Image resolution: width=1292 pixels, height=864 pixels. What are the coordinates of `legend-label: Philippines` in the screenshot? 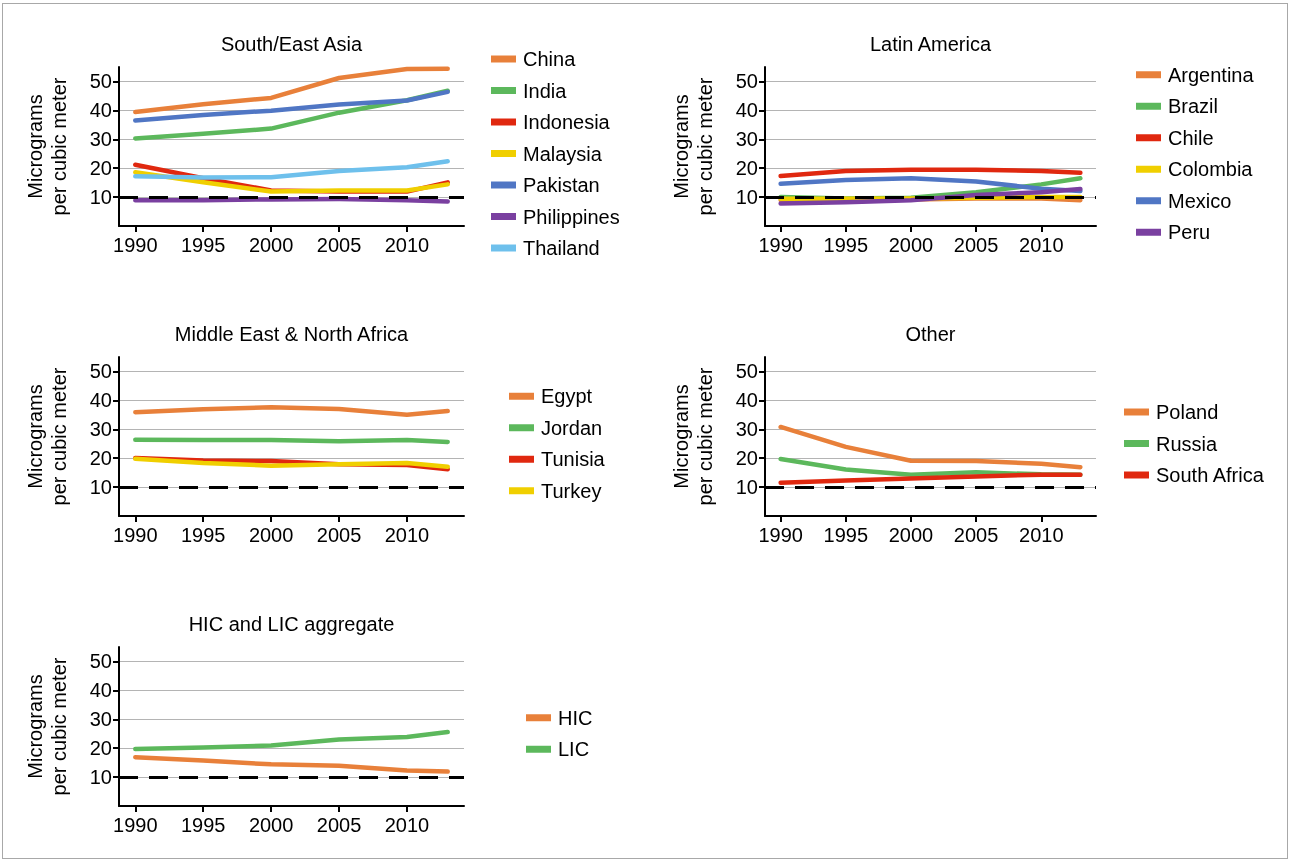 It's located at (571, 216).